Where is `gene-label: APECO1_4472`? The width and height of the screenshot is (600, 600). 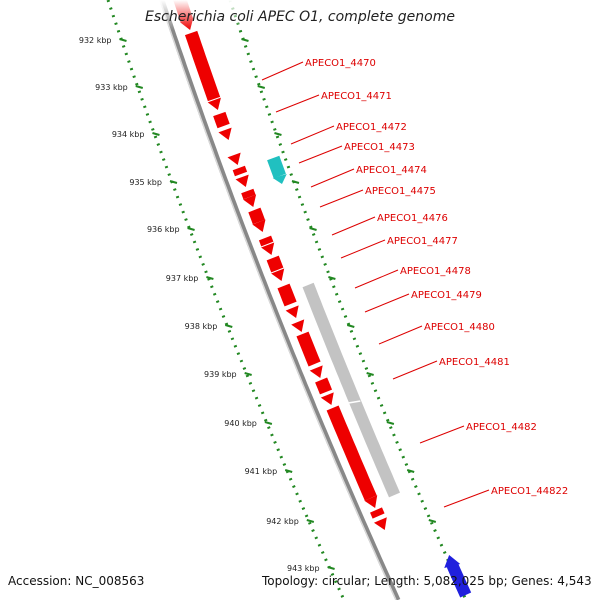
gene-label: APECO1_4472 is located at coordinates (371, 127).